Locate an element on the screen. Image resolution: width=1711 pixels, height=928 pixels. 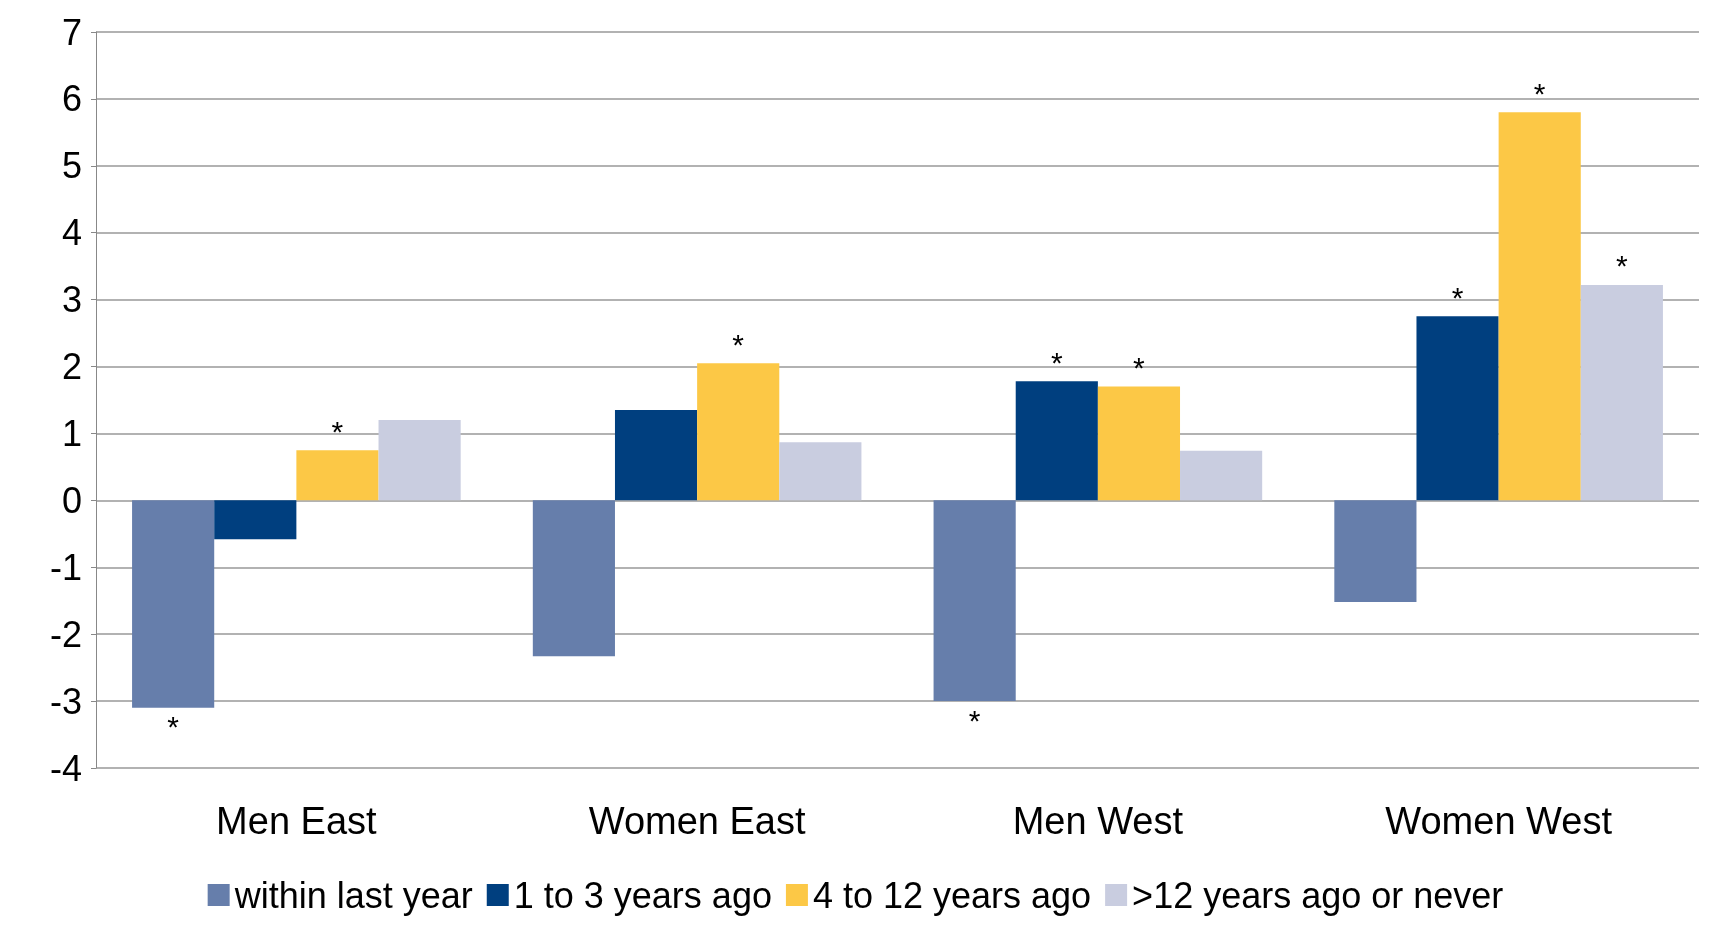
legend-label: >12 years ago or never is located at coordinates (1318, 895).